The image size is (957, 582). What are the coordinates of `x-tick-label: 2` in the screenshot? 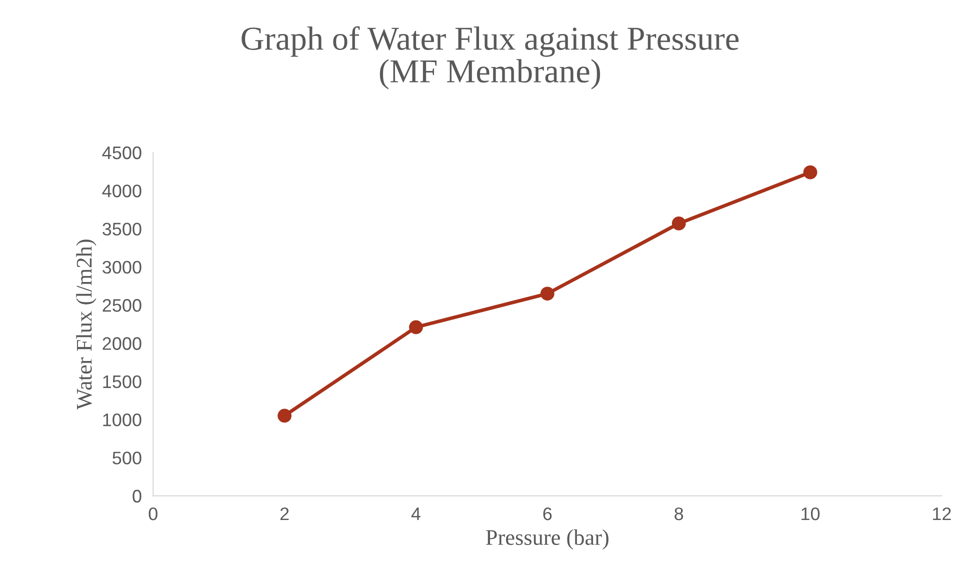 It's located at (284, 513).